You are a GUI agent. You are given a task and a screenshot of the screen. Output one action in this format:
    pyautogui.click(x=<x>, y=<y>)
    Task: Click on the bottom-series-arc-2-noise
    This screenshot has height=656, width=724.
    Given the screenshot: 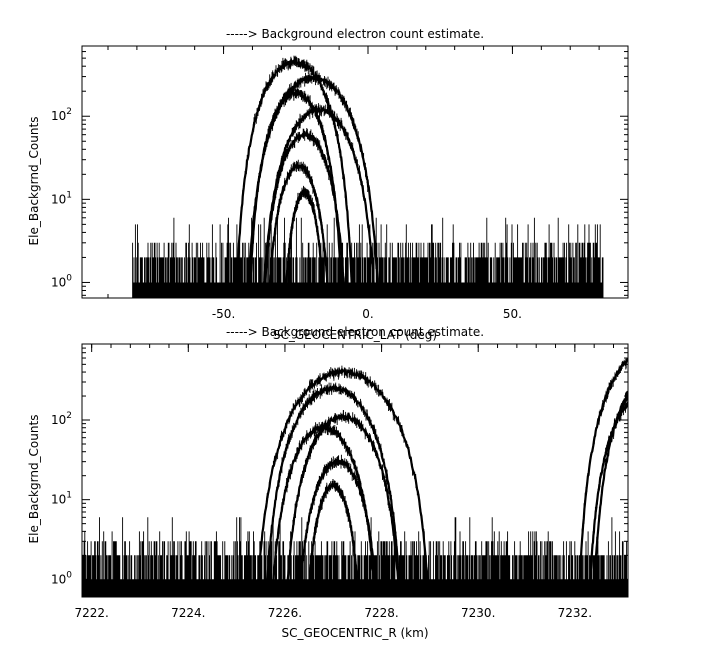 What is the action you would take?
    pyautogui.click(x=332, y=489)
    